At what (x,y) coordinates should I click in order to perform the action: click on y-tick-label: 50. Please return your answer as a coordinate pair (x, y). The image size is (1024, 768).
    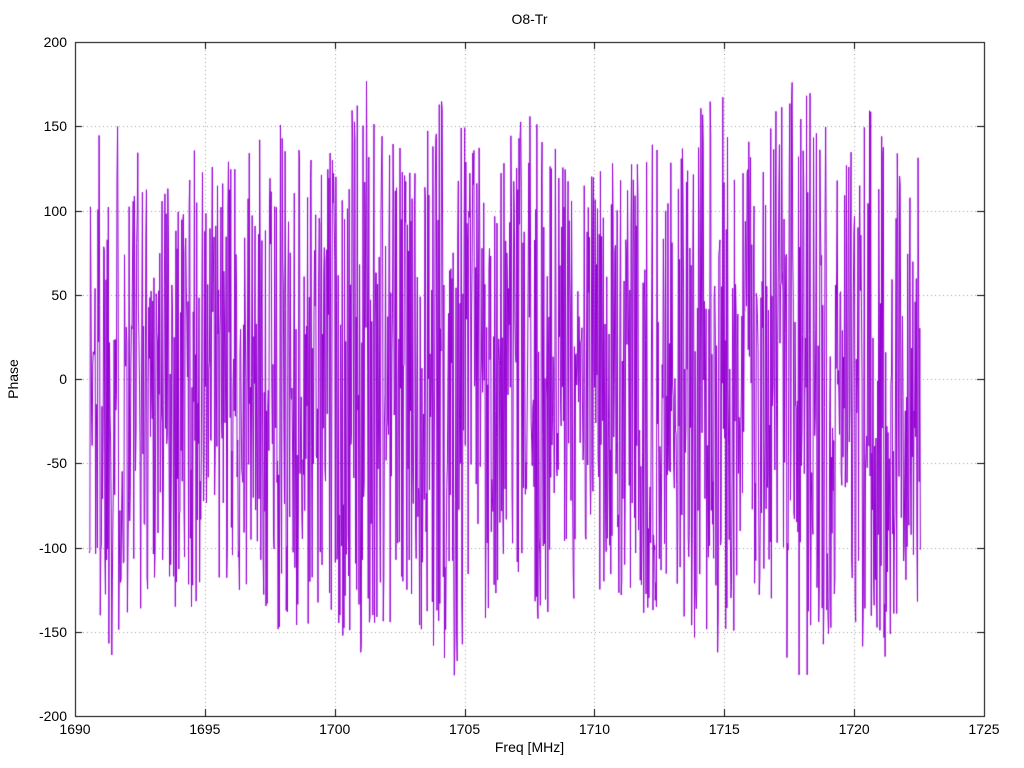
    Looking at the image, I should click on (59, 294).